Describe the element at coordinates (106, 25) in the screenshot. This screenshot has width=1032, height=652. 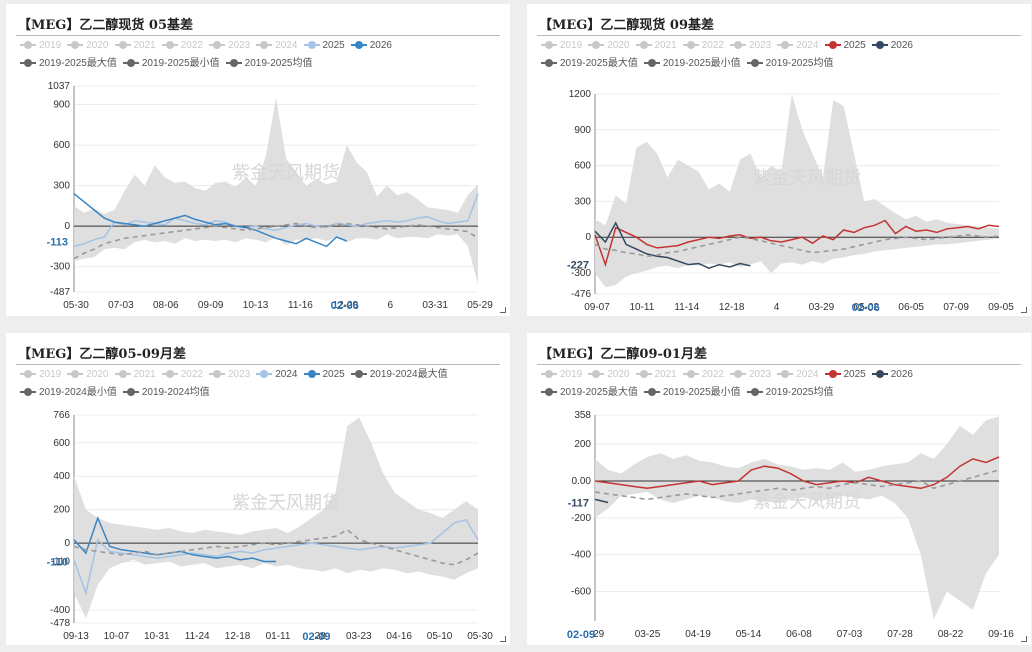
I see `chart-title: 【MEG】乙二醇现货 05基差` at that location.